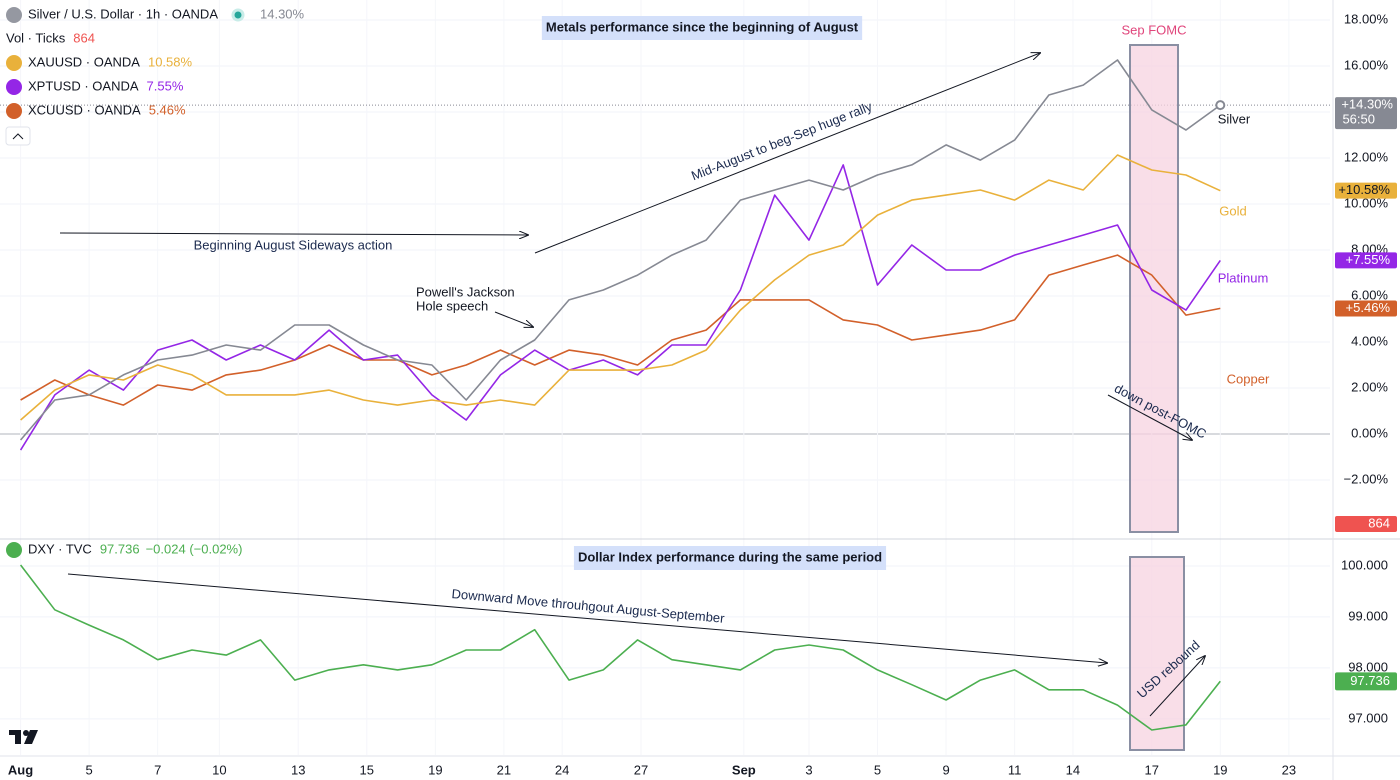  I want to click on x-tick-label: 23, so click(1289, 769).